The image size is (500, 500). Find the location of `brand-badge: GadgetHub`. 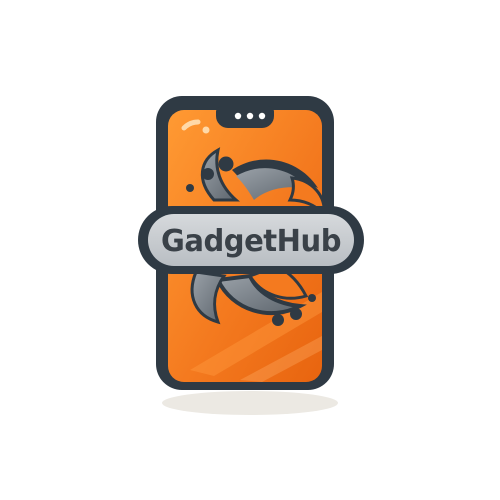

brand-badge: GadgetHub is located at coordinates (251, 240).